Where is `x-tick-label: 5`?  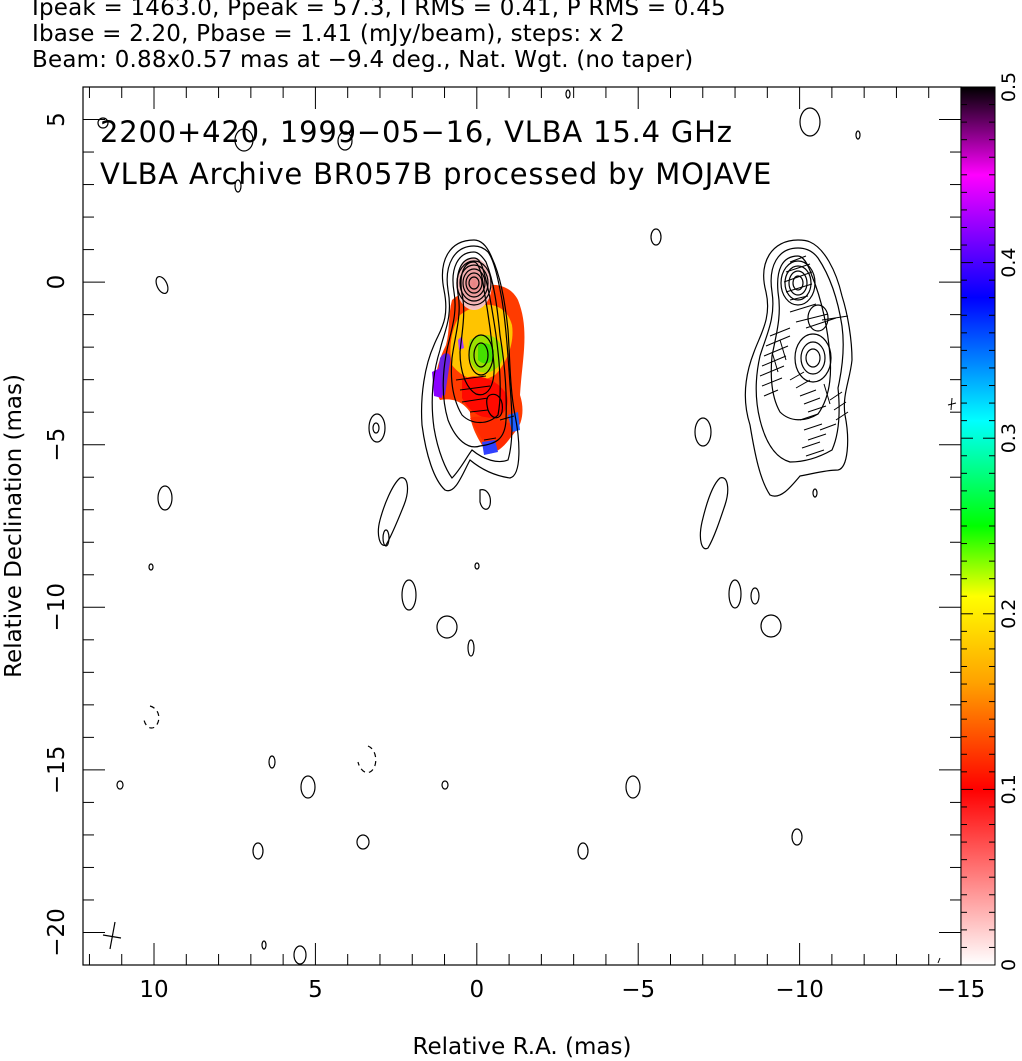
x-tick-label: 5 is located at coordinates (315, 990).